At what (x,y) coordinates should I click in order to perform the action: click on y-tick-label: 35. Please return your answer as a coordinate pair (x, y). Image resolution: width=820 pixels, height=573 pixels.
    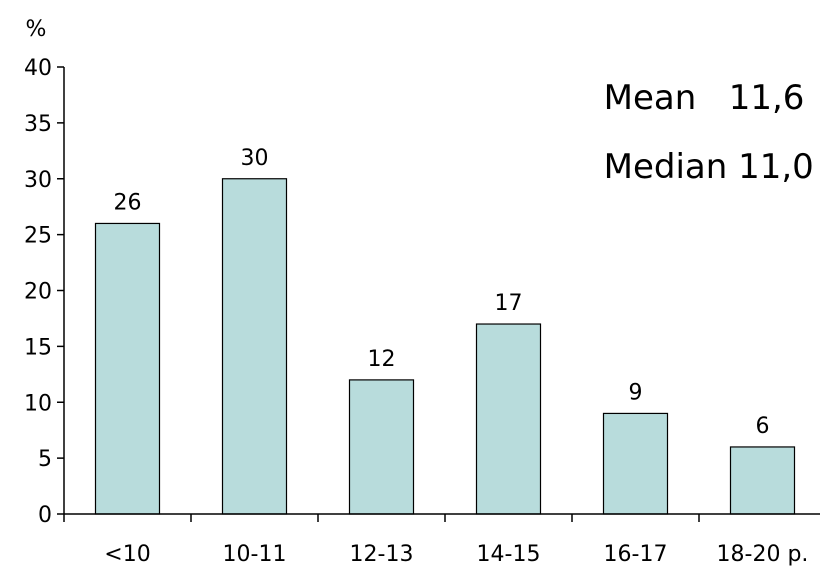
    Looking at the image, I should click on (38, 124).